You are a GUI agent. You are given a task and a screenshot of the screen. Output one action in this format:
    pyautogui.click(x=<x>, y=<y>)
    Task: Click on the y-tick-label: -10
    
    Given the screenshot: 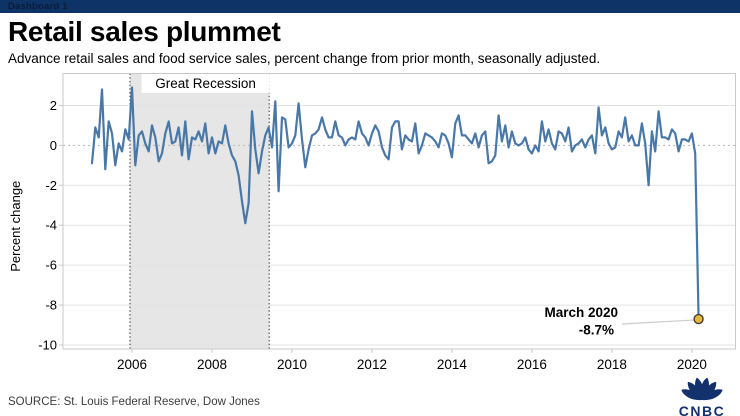 What is the action you would take?
    pyautogui.click(x=47, y=345)
    